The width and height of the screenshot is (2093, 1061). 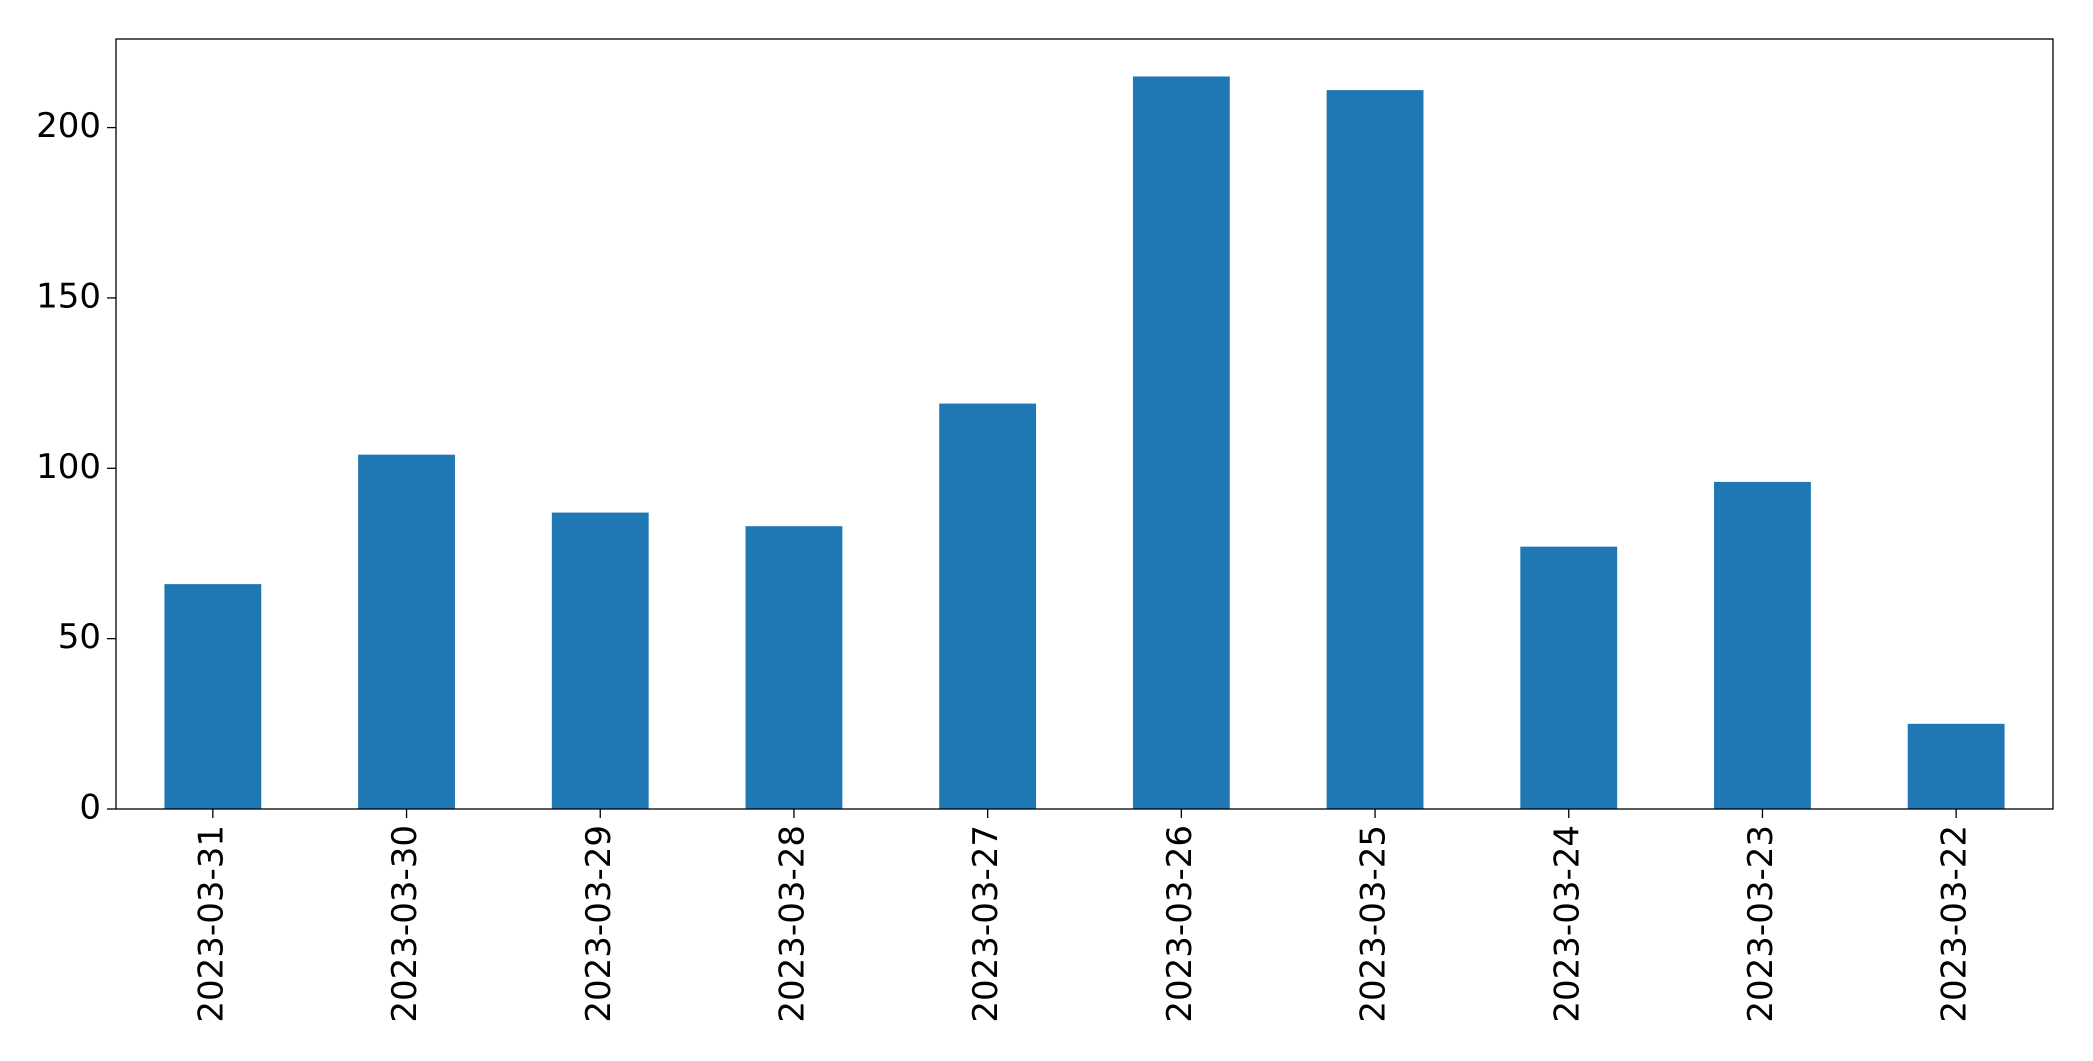 I want to click on y-tick-label: 200, so click(x=68, y=126).